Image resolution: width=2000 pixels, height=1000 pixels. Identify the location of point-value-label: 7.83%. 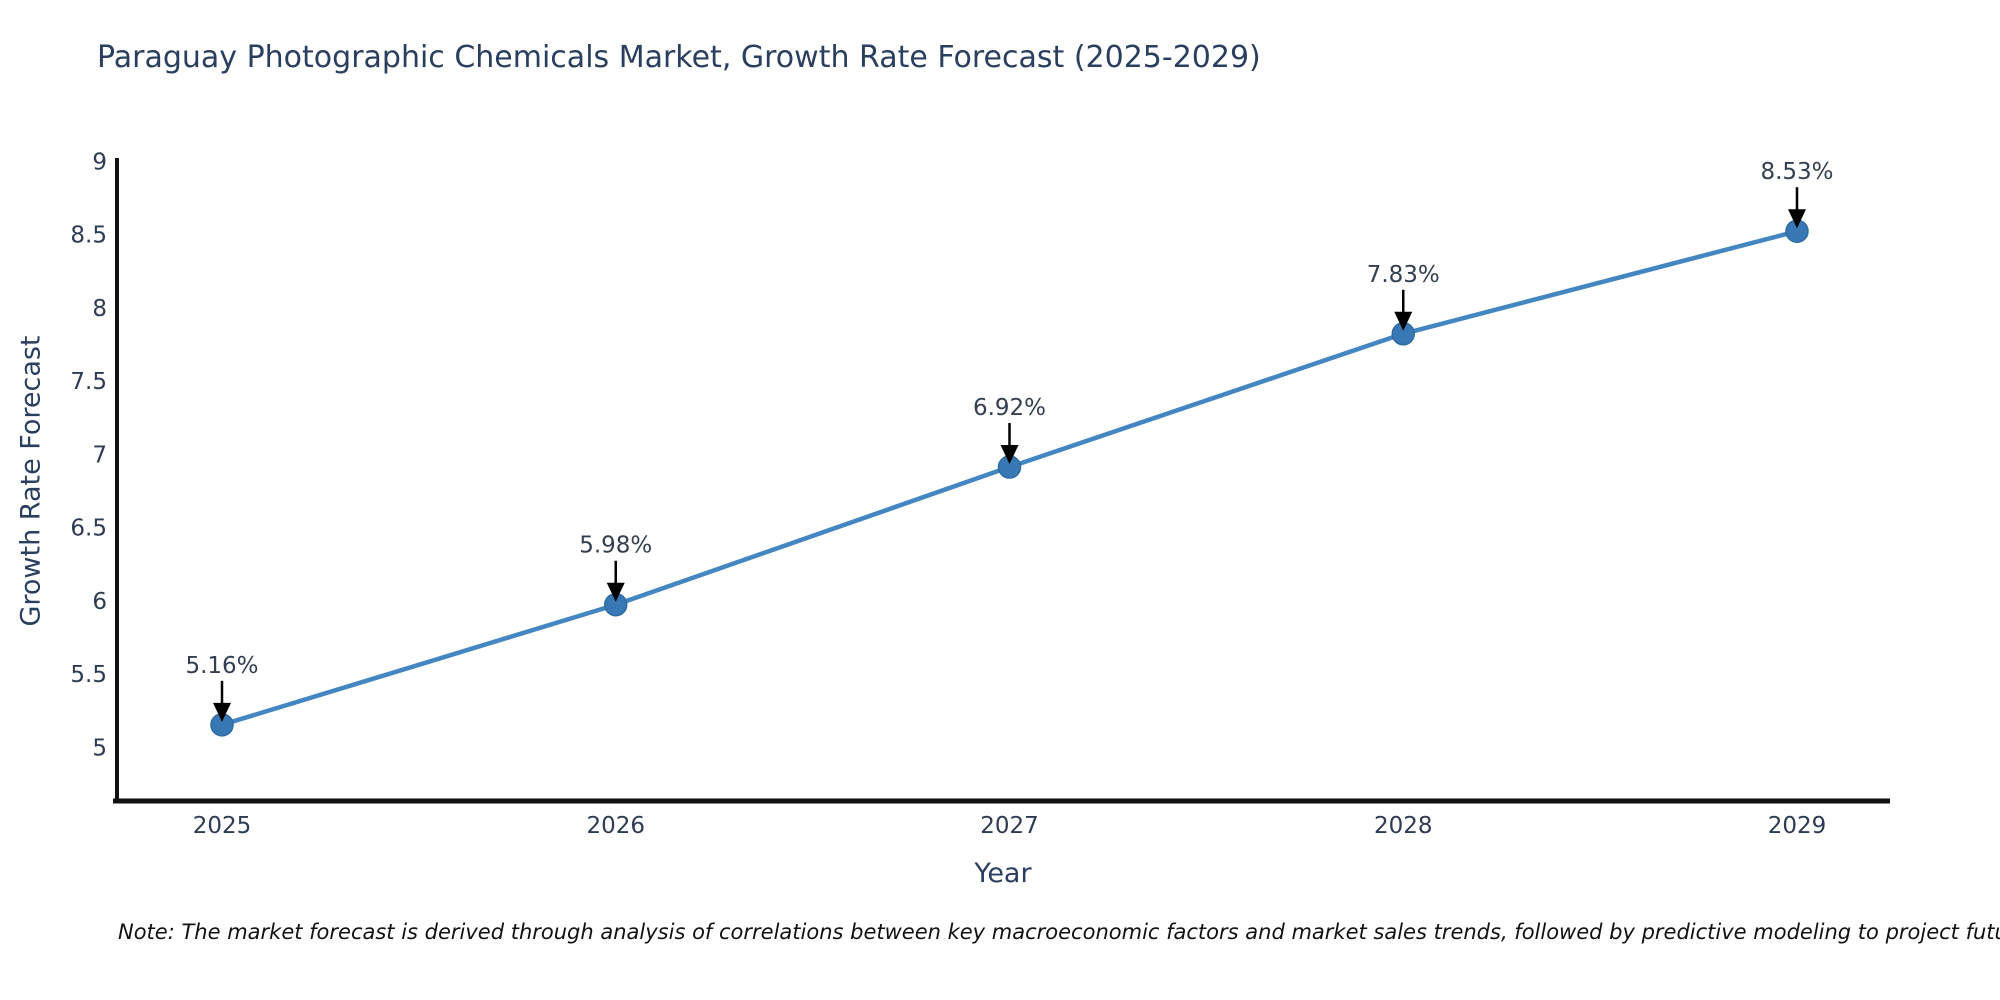
(1403, 275).